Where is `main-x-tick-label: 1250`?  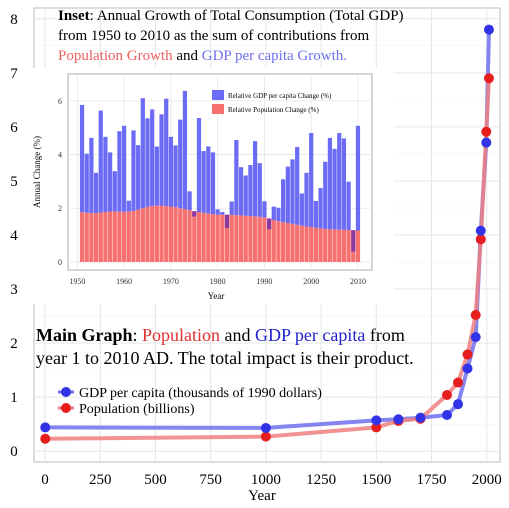 main-x-tick-label: 1250 is located at coordinates (321, 480).